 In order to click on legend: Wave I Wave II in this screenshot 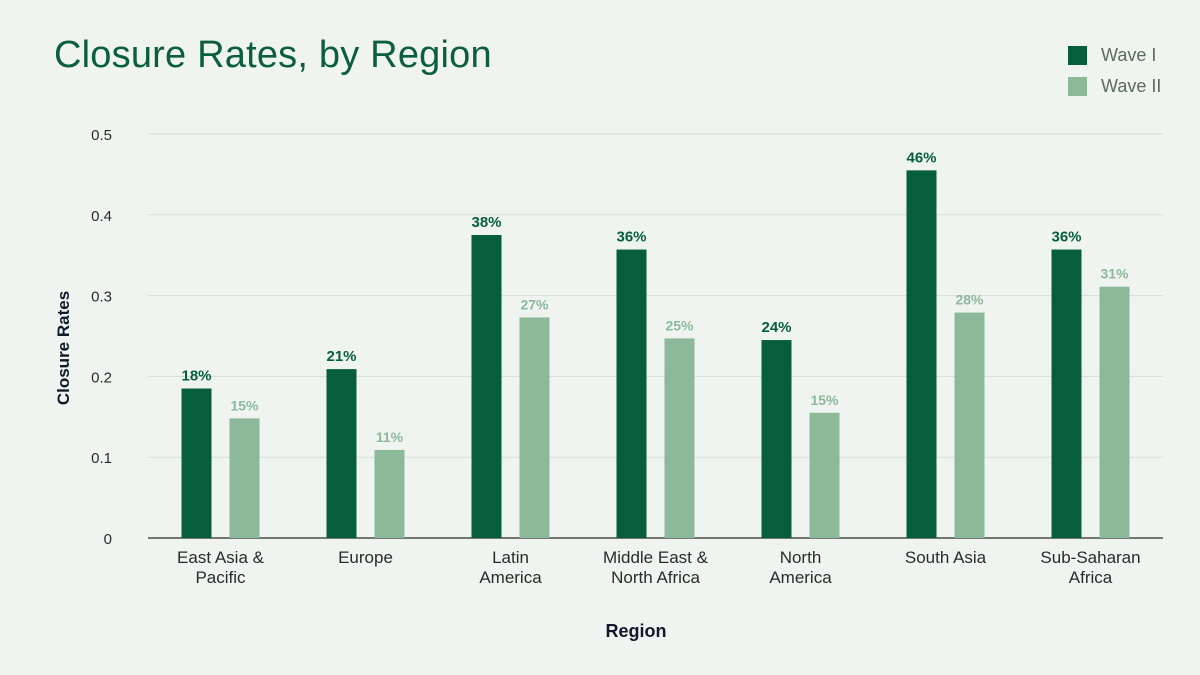, I will do `click(1114, 75)`.